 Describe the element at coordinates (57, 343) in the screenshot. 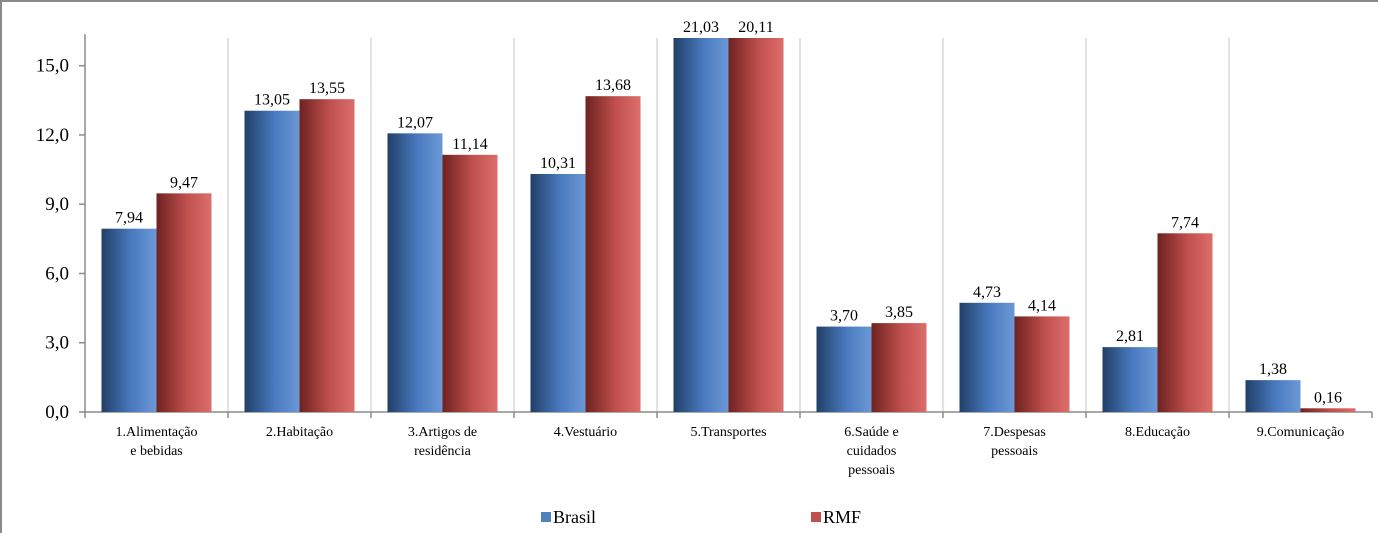

I see `y-tick-label: 3,0` at that location.